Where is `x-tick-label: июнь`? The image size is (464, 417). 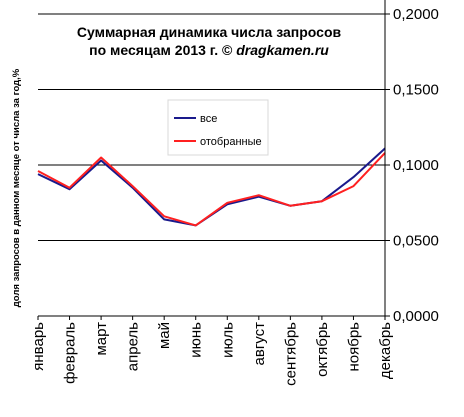
x-tick-label: июнь is located at coordinates (196, 340).